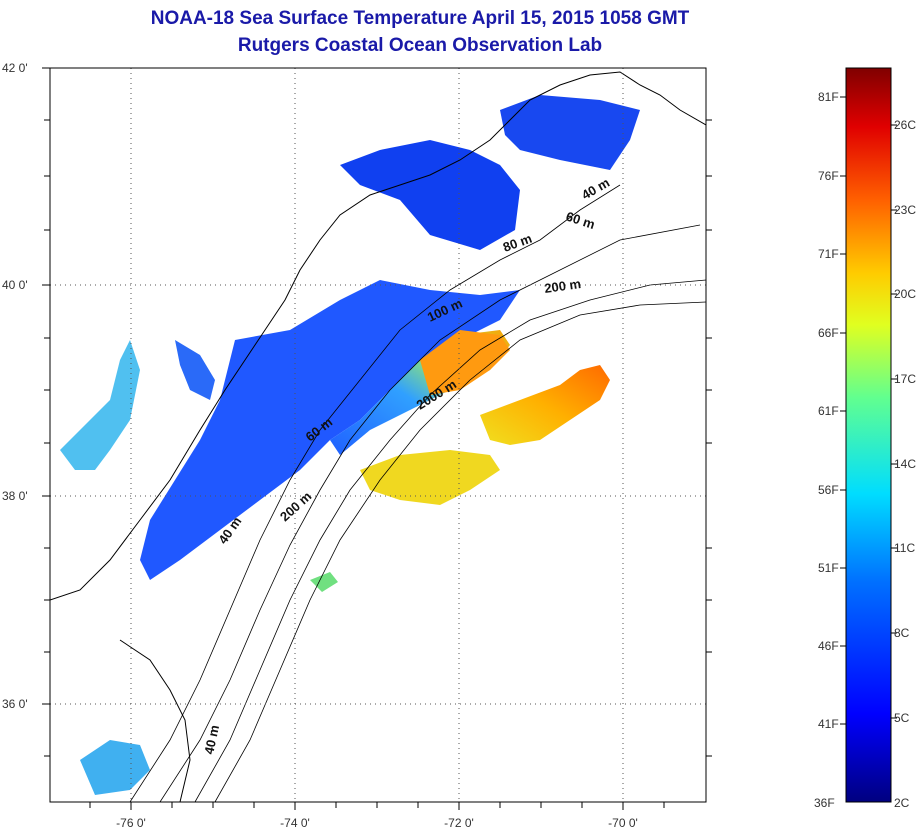  Describe the element at coordinates (570, 132) in the screenshot. I see `sst-patch-gulf-of-maine` at that location.